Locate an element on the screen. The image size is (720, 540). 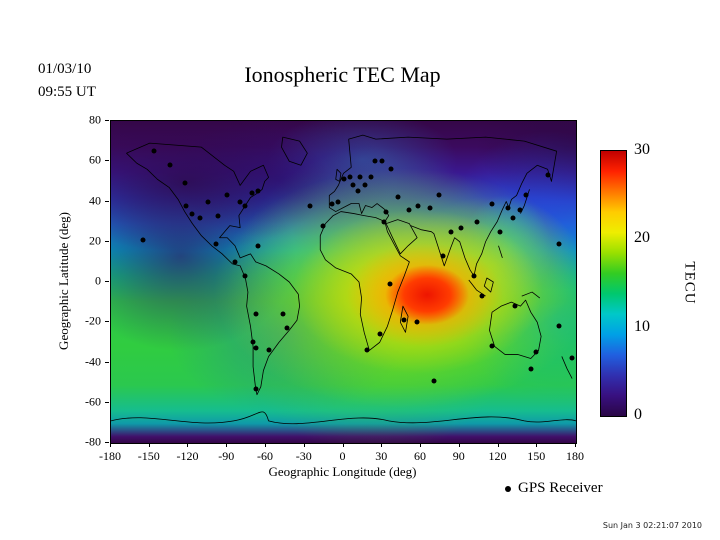
gps-legend: GPS Receiver is located at coordinates (554, 488).